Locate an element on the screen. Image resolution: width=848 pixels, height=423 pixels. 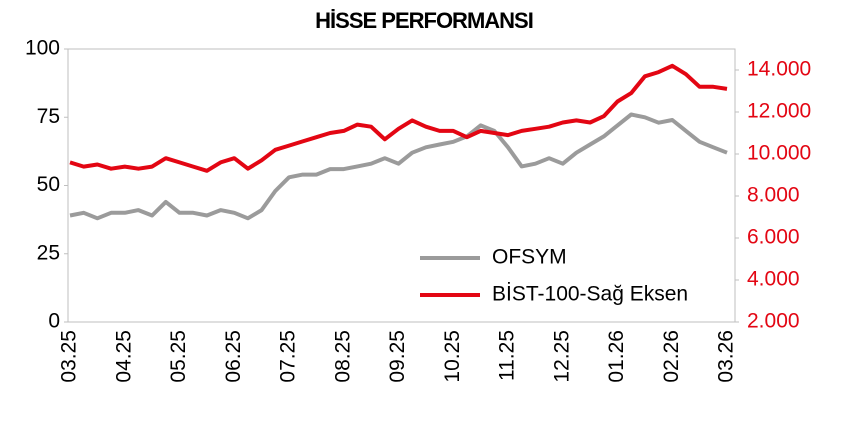
y2-tick-label: 12.000 is located at coordinates (779, 111).